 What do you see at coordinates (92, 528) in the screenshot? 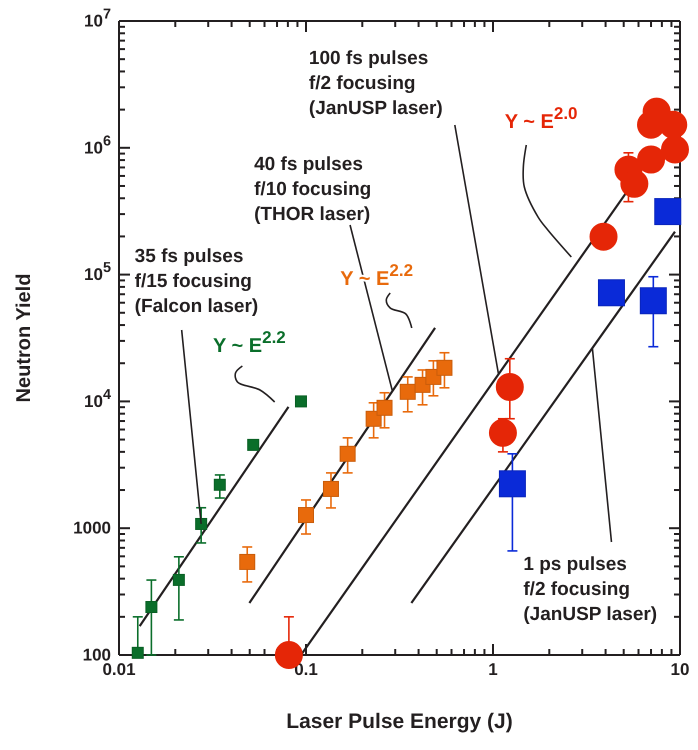
I see `y-tick-label: 1000` at bounding box center [92, 528].